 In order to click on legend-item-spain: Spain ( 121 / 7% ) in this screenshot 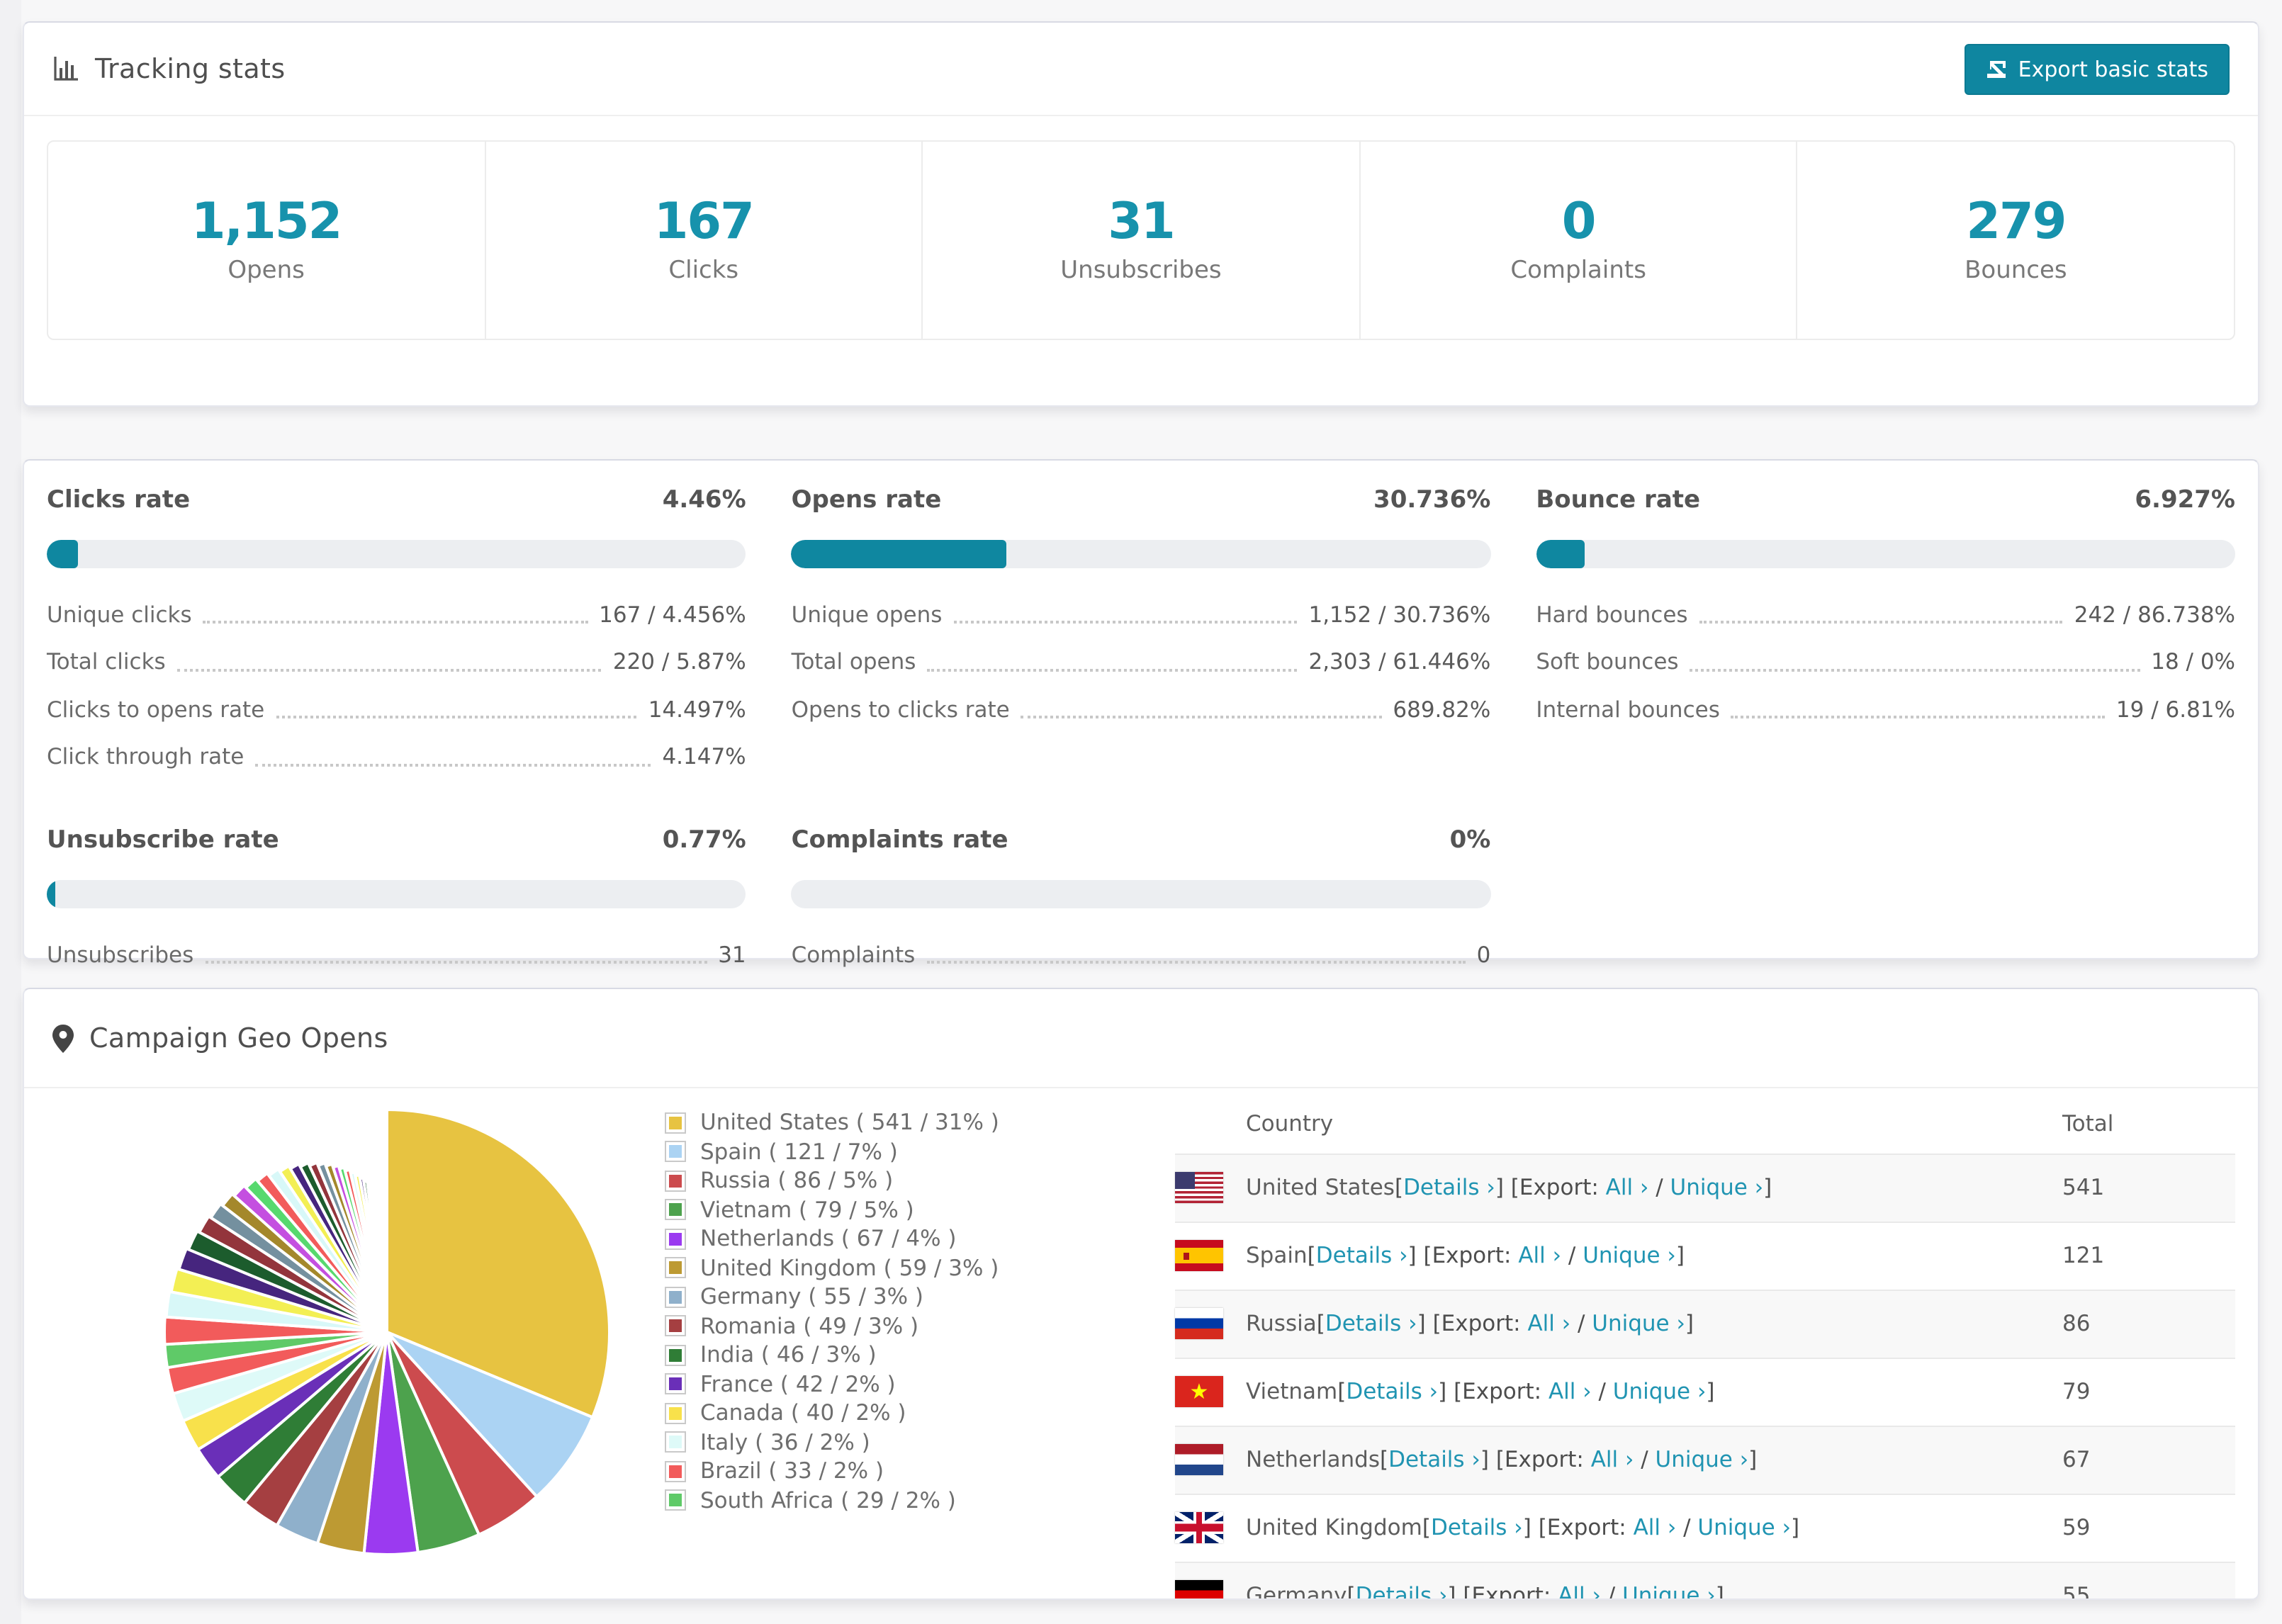, I will do `click(920, 1152)`.